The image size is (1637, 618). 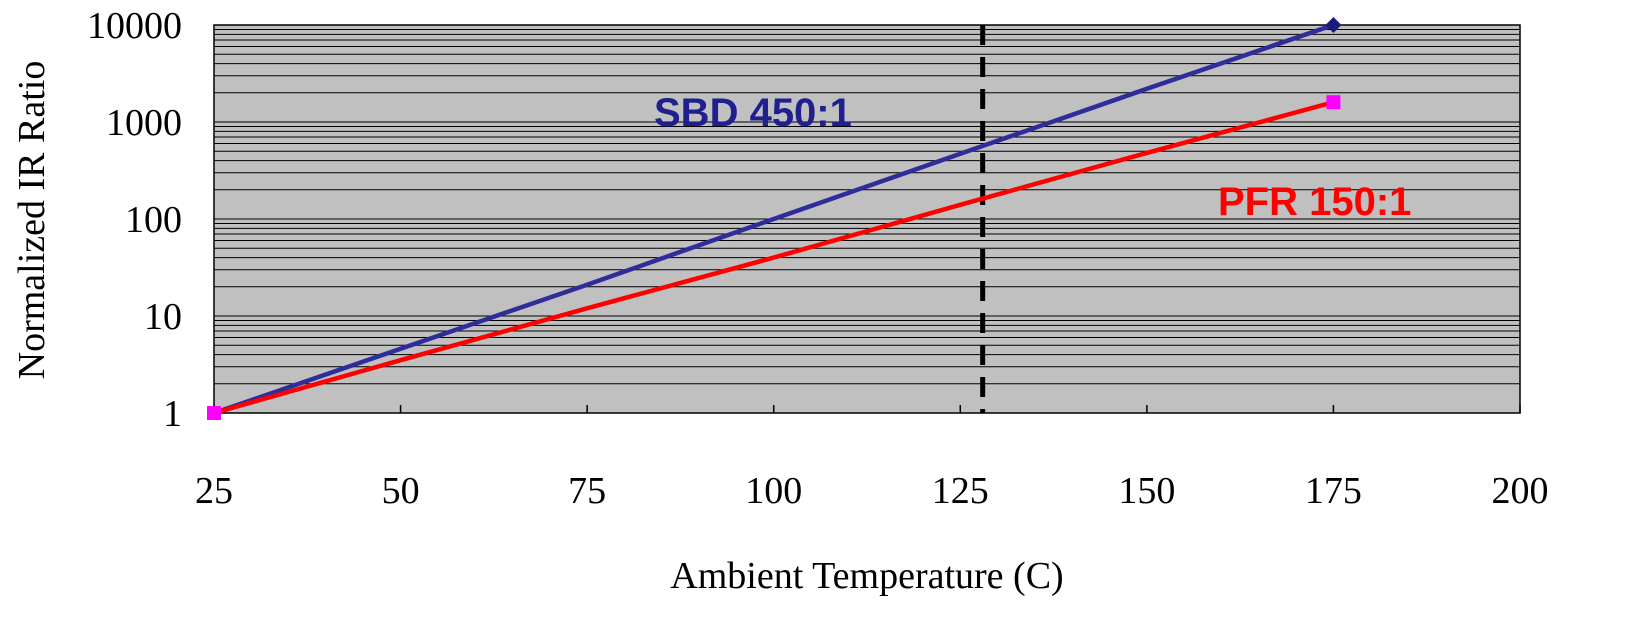 What do you see at coordinates (867, 409) in the screenshot?
I see `x-tick-marks` at bounding box center [867, 409].